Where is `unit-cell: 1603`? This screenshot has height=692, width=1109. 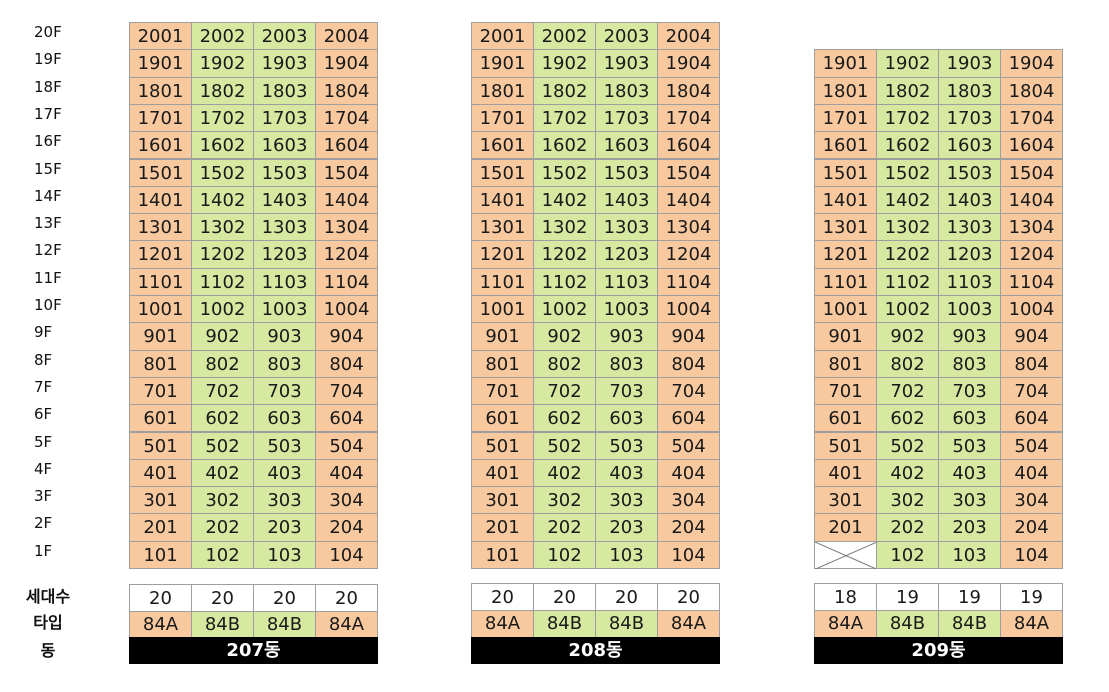 unit-cell: 1603 is located at coordinates (284, 145).